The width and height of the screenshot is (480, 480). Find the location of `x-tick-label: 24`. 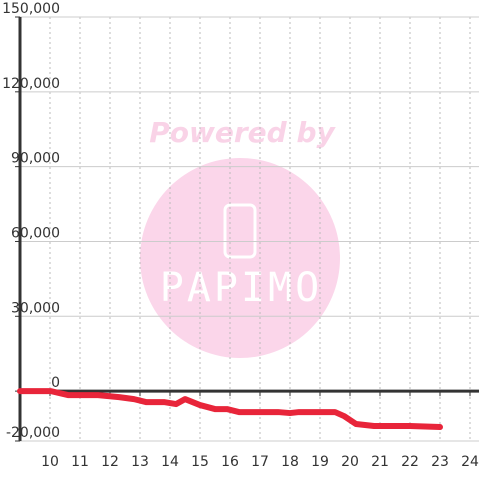

x-tick-label: 24 is located at coordinates (470, 462).